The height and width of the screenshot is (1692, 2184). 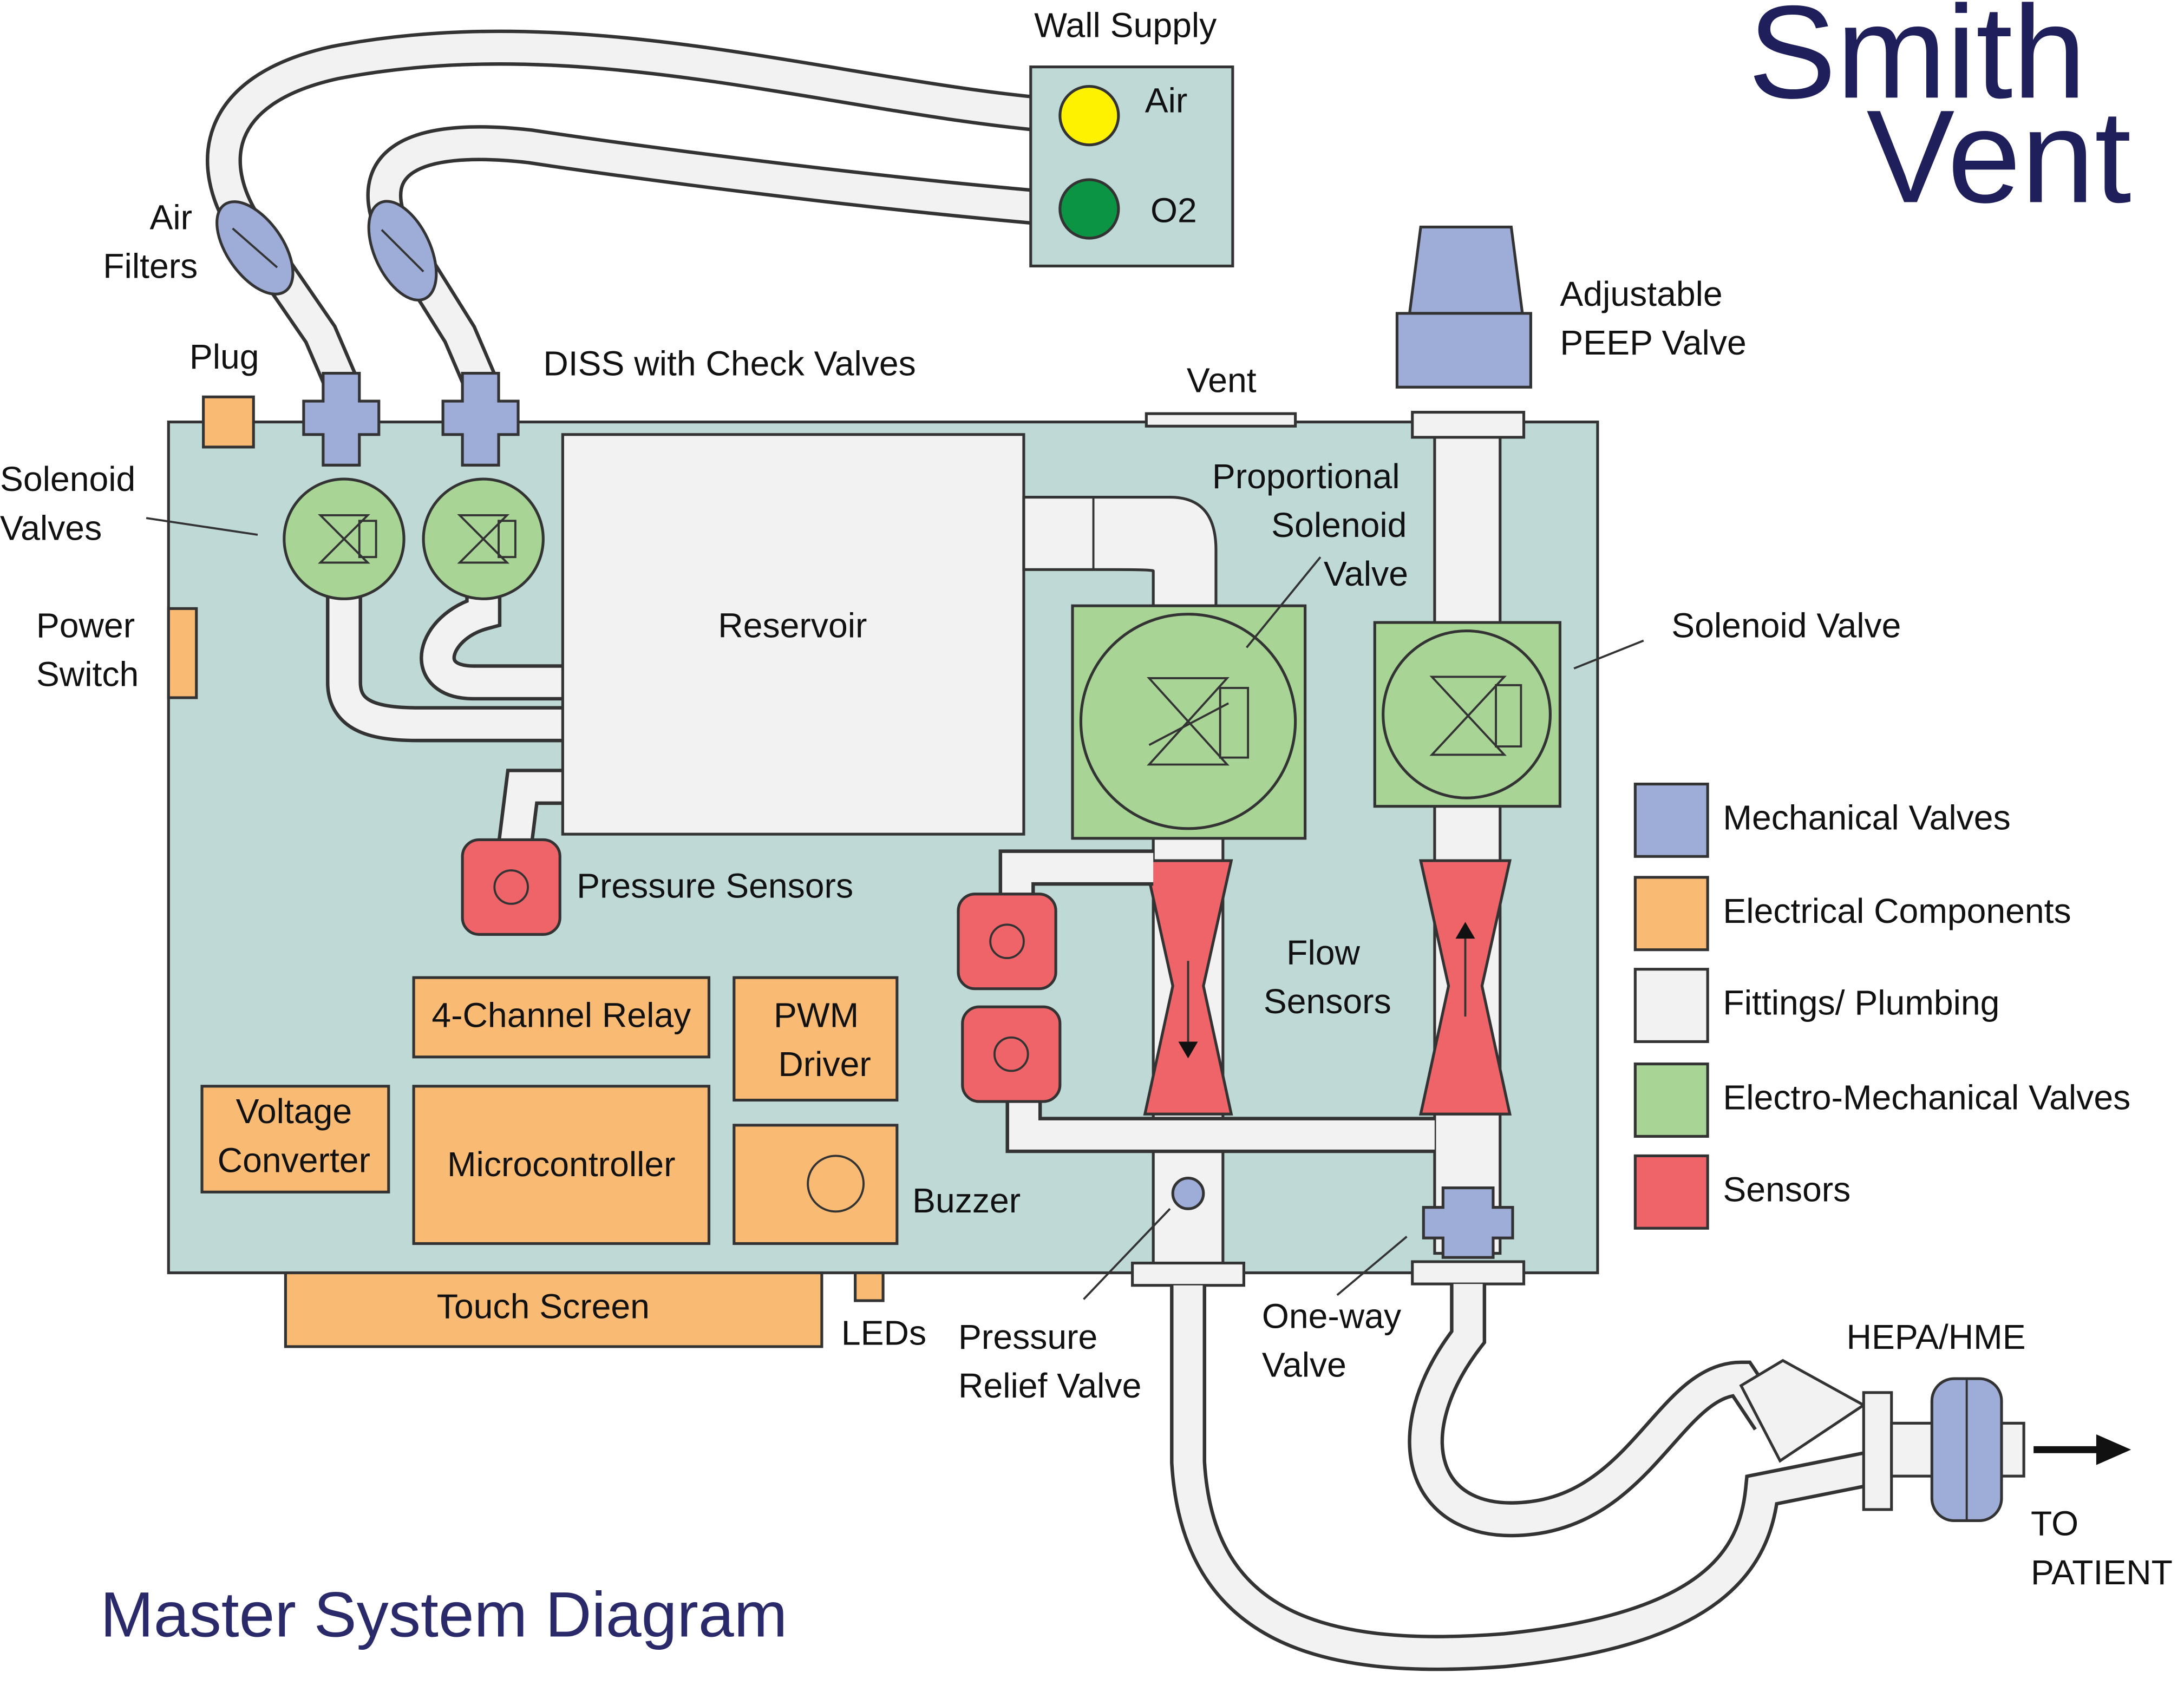 What do you see at coordinates (87, 674) in the screenshot?
I see `label: Switch` at bounding box center [87, 674].